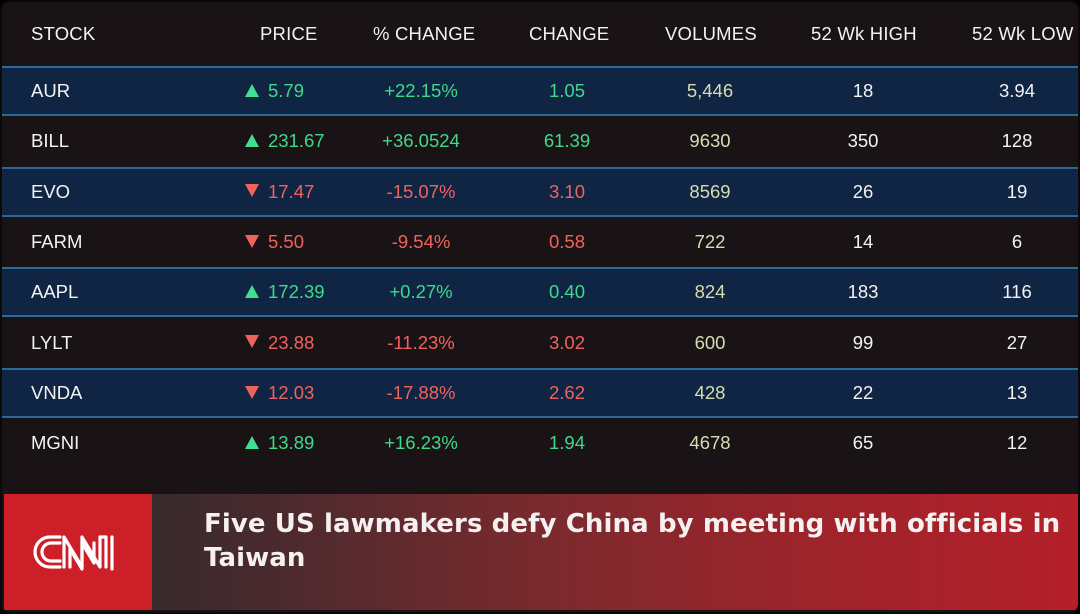 This screenshot has width=1080, height=614. I want to click on change: 1.05, so click(566, 91).